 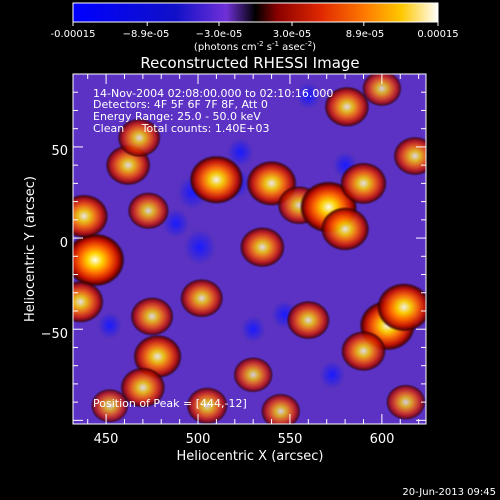 I want to click on cb-tick-label-4: 8.9e-05, so click(x=365, y=34).